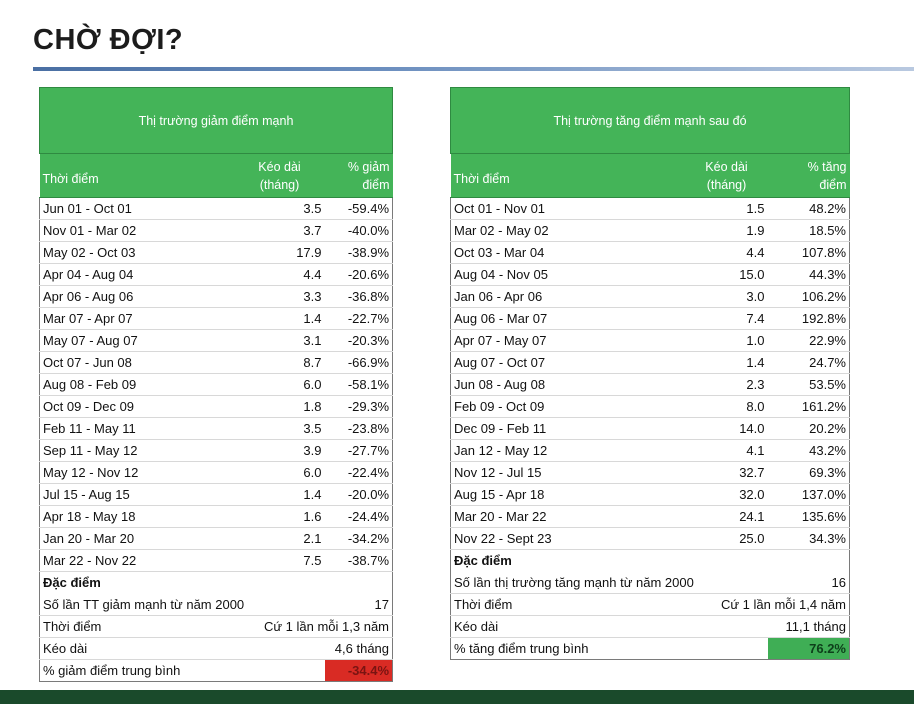  I want to click on pct-cell: 48.2%, so click(808, 208).